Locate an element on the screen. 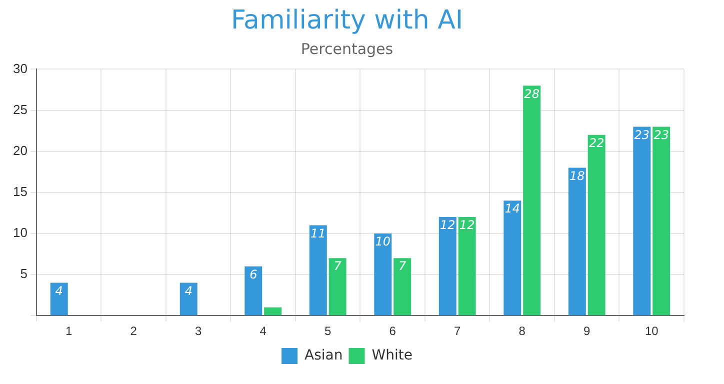 This screenshot has width=724, height=384. data-label: 14 is located at coordinates (512, 209).